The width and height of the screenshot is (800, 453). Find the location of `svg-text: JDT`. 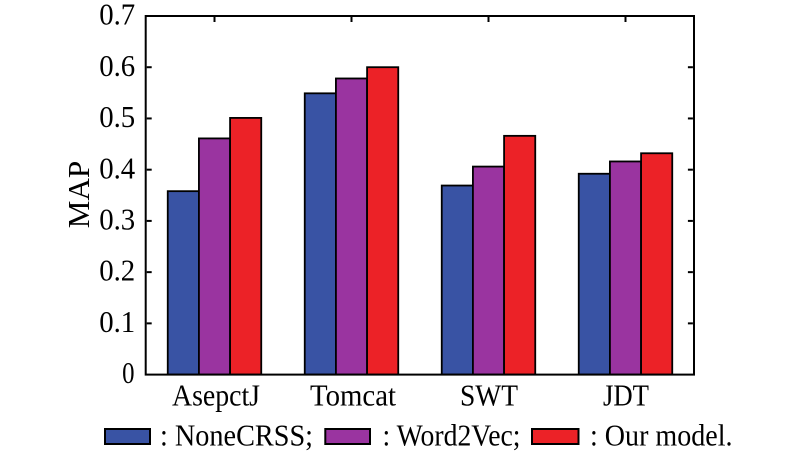

svg-text: JDT is located at coordinates (626, 395).